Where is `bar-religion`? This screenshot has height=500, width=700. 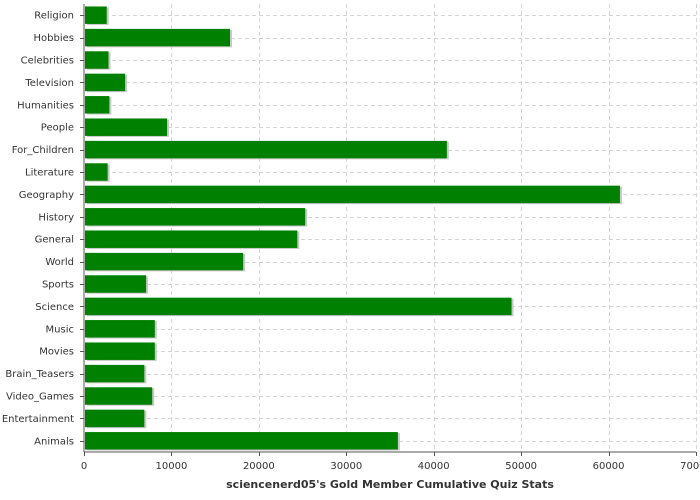 bar-religion is located at coordinates (96, 15).